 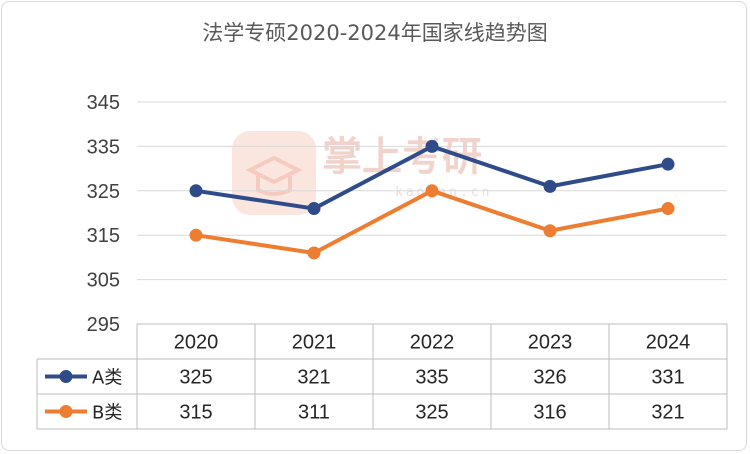 I want to click on x-category-label: 2021, so click(x=314, y=343).